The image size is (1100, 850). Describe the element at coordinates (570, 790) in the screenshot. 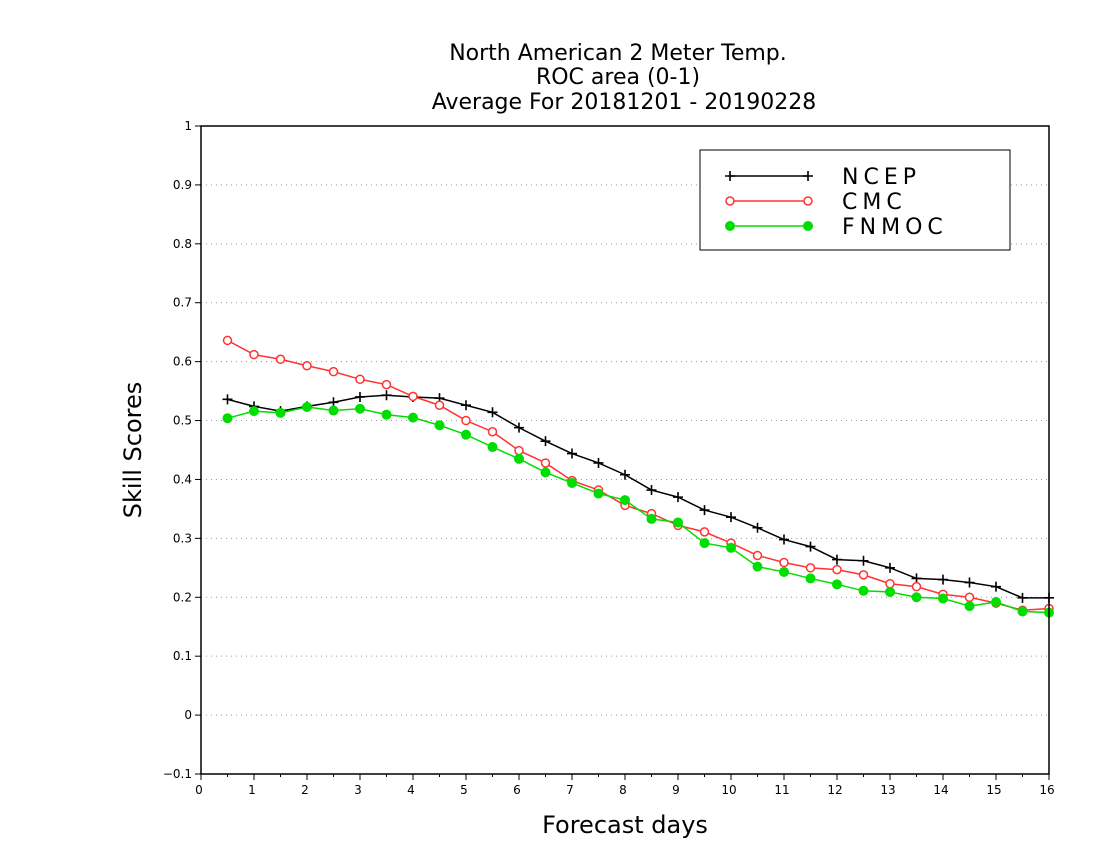

I see `x-tick-label: 7` at that location.